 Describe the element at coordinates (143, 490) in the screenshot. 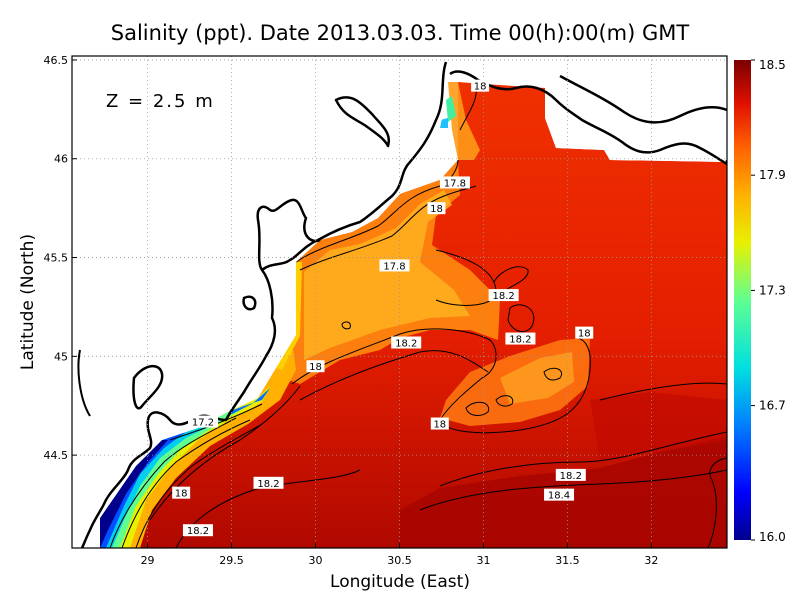

I see `band-blue` at that location.